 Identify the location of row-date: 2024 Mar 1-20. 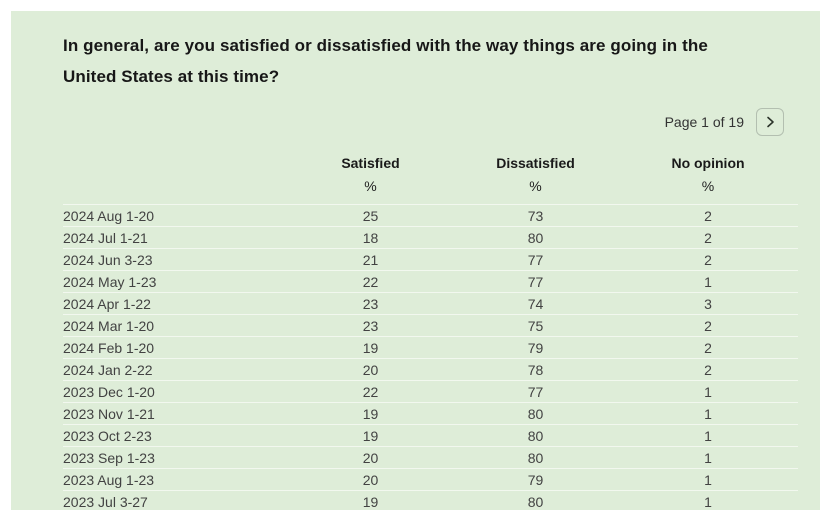
(109, 325).